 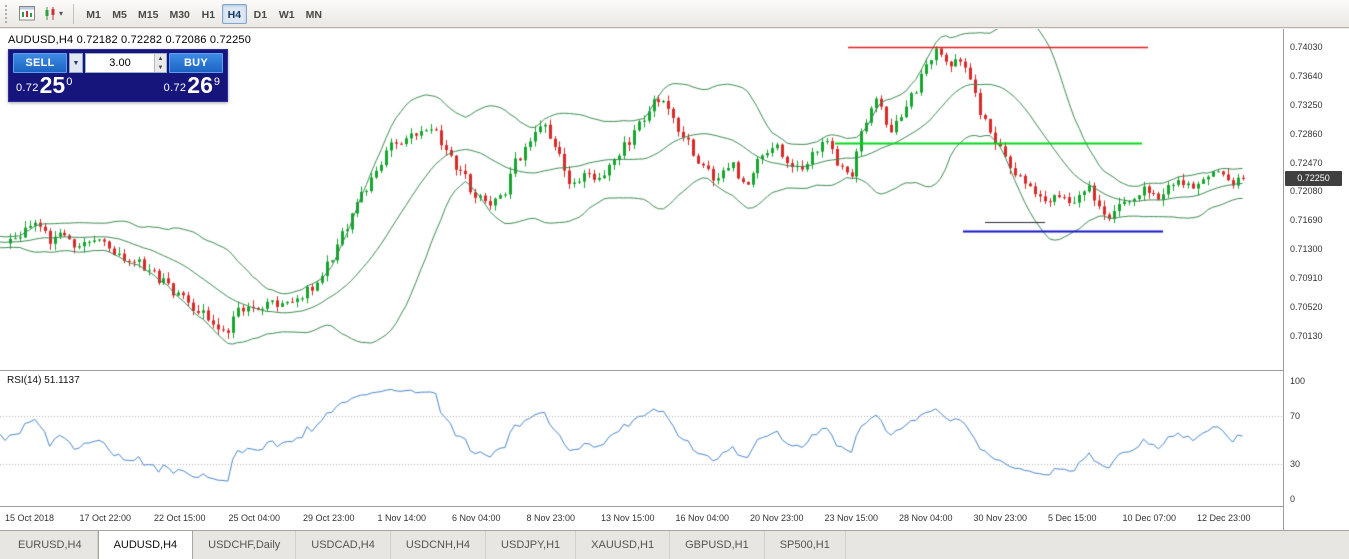 I want to click on sell-price-small: 0.72, so click(x=27, y=88).